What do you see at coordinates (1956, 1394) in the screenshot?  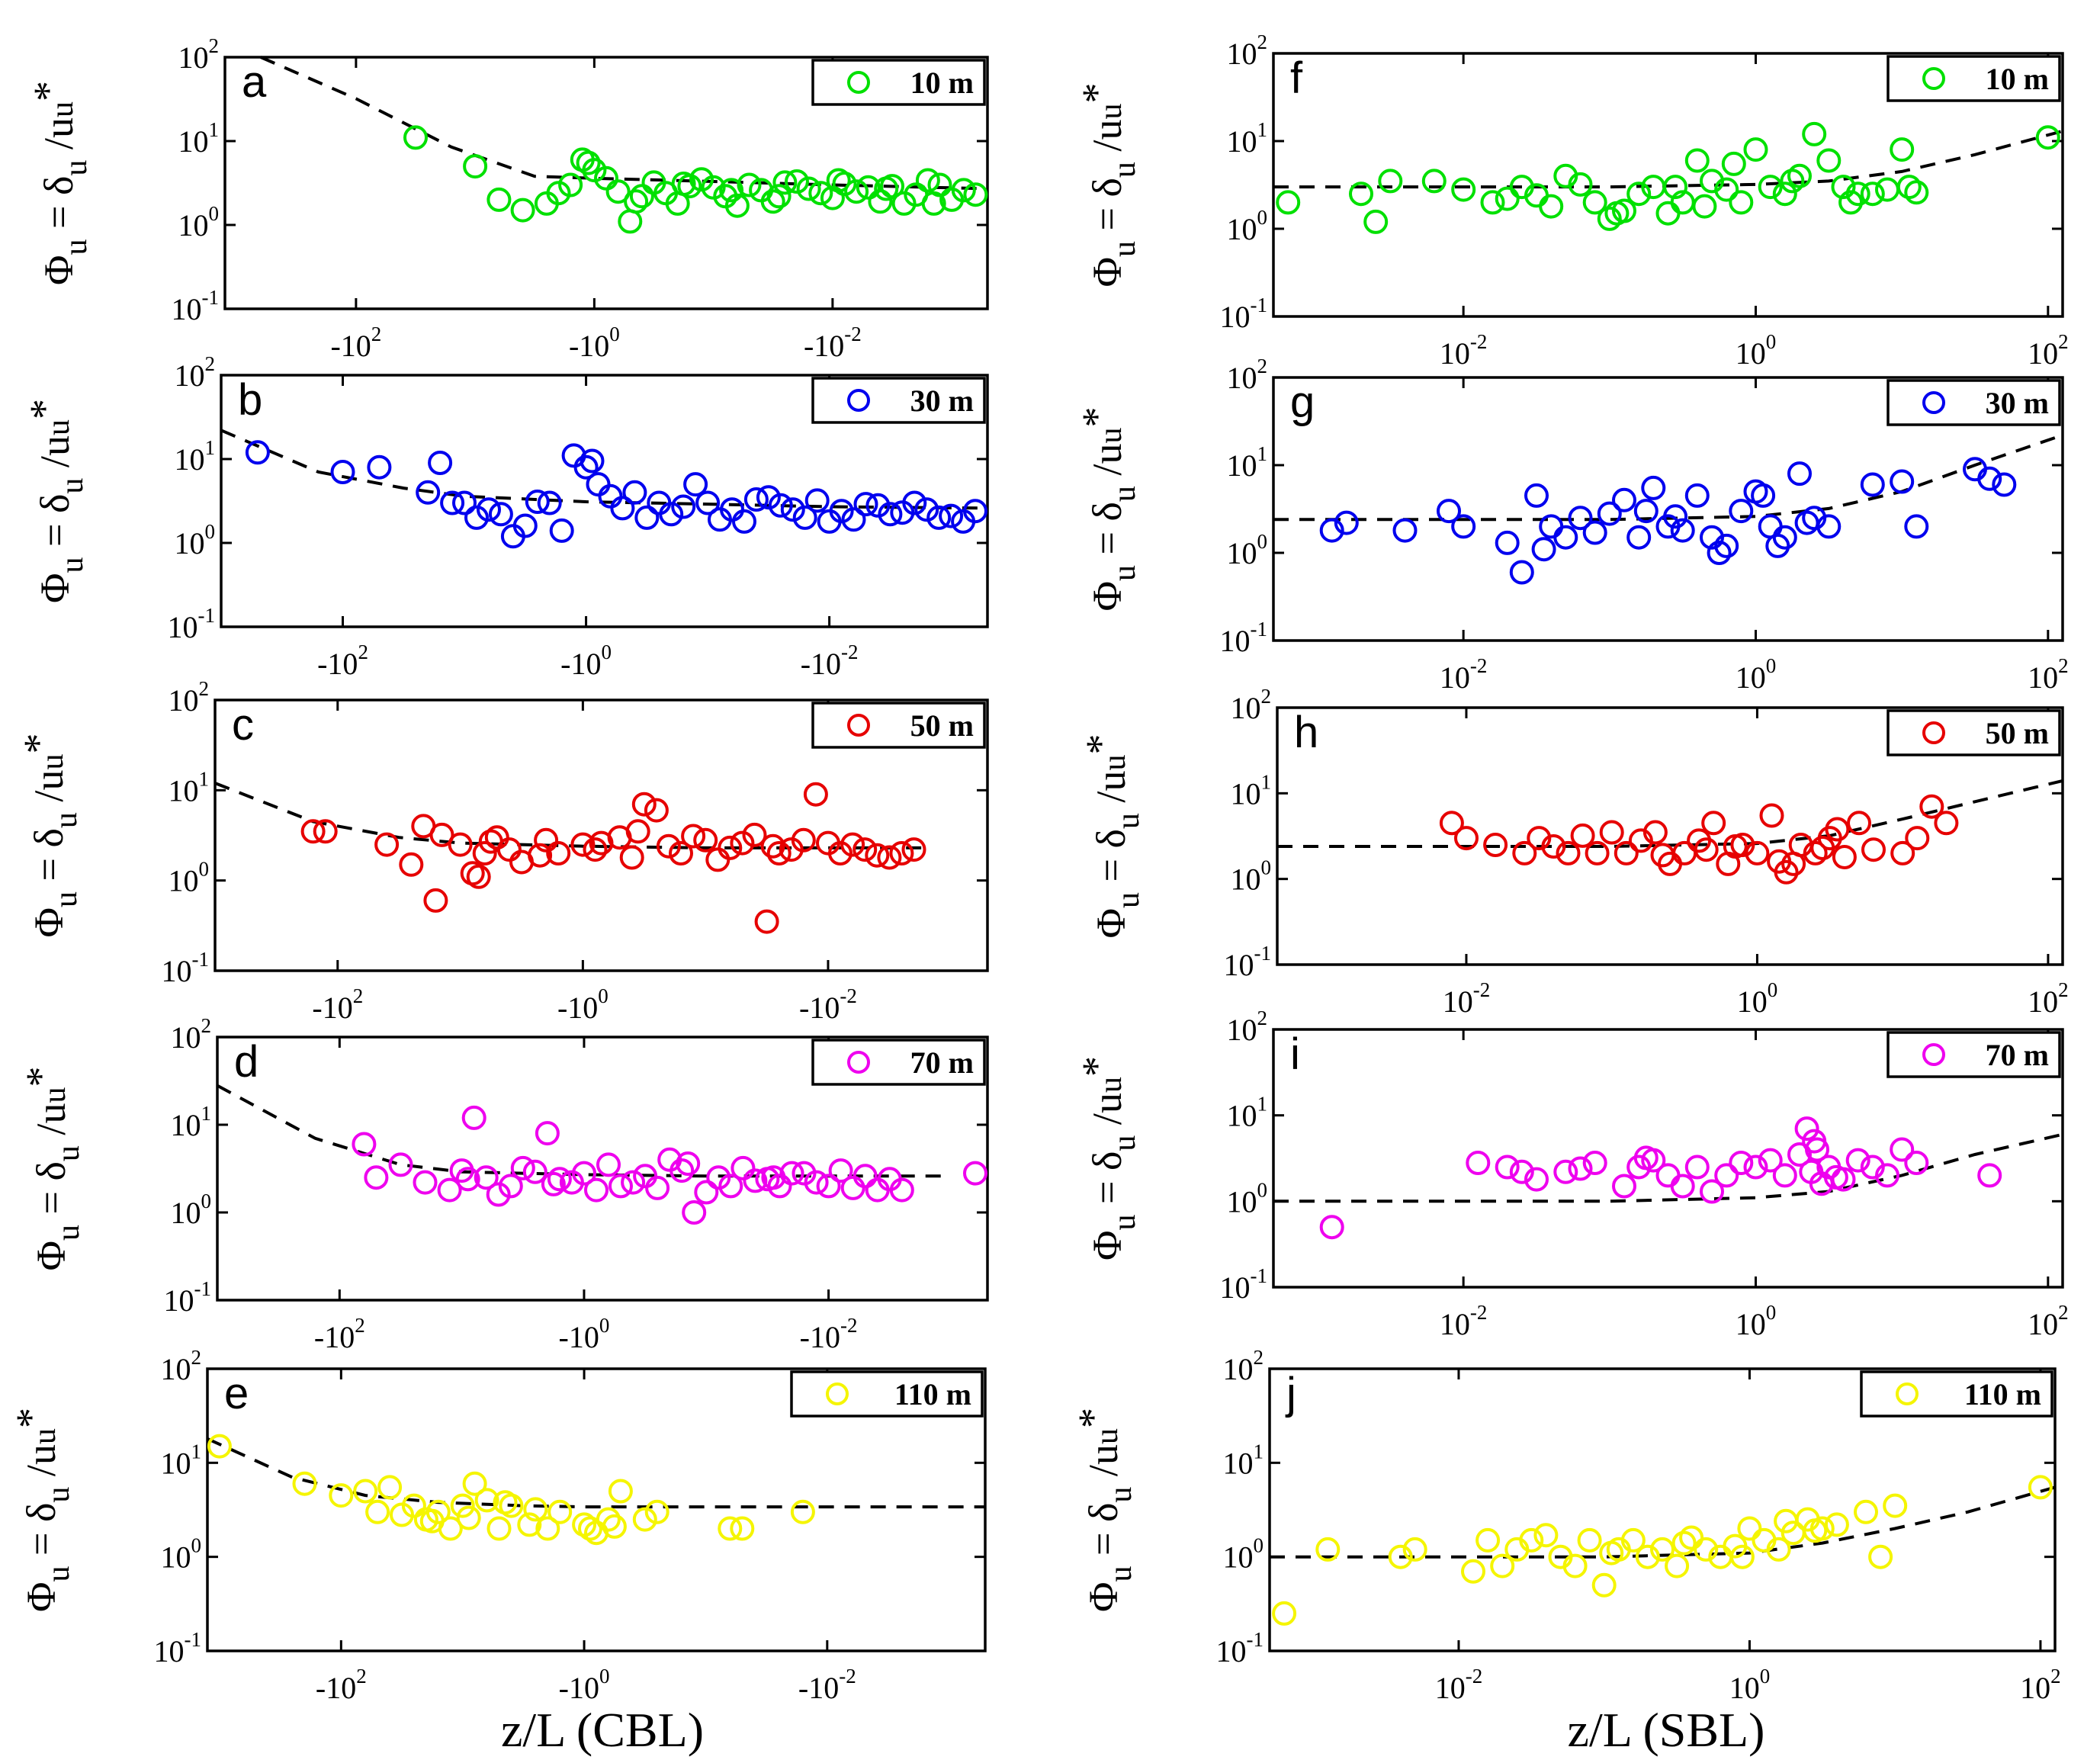 I see `legend-box` at bounding box center [1956, 1394].